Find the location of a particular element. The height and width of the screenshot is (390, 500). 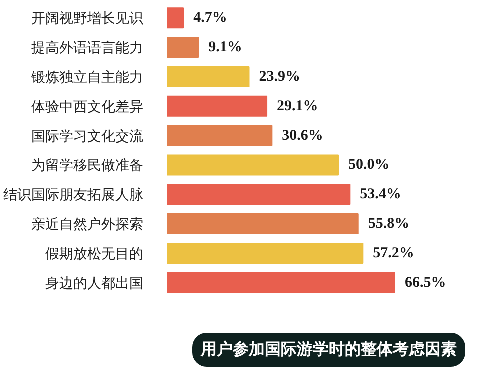

y-tick-label: 锻炼独立自主能力 is located at coordinates (87, 76).